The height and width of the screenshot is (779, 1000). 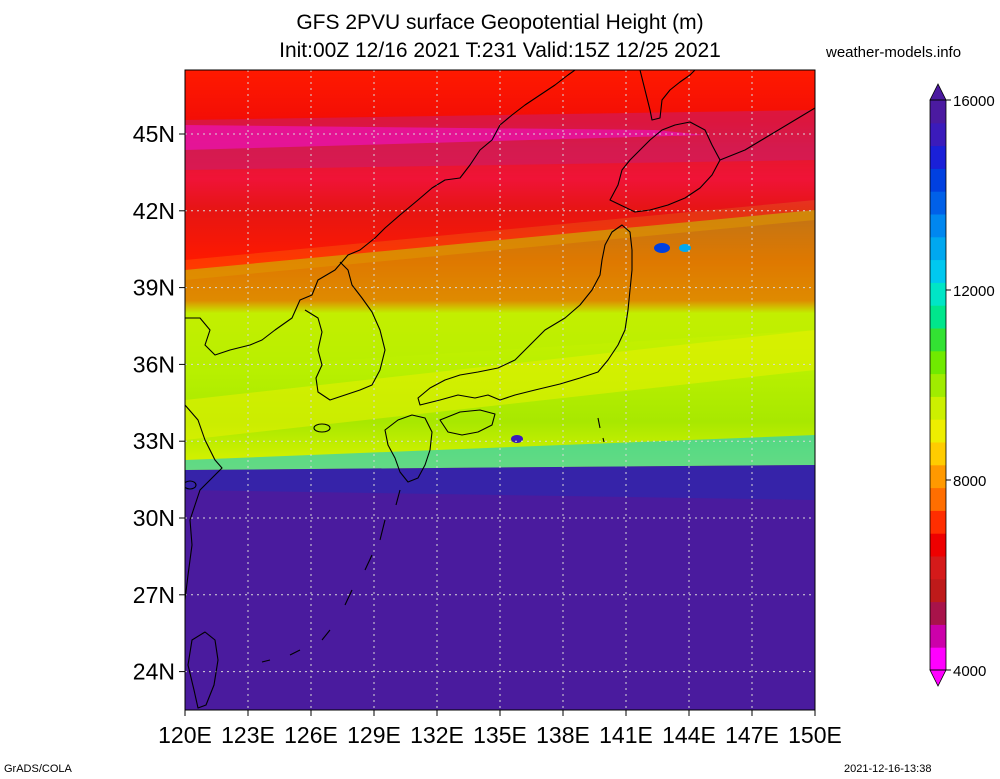 What do you see at coordinates (311, 735) in the screenshot?
I see `tick-label-lon: 126E` at bounding box center [311, 735].